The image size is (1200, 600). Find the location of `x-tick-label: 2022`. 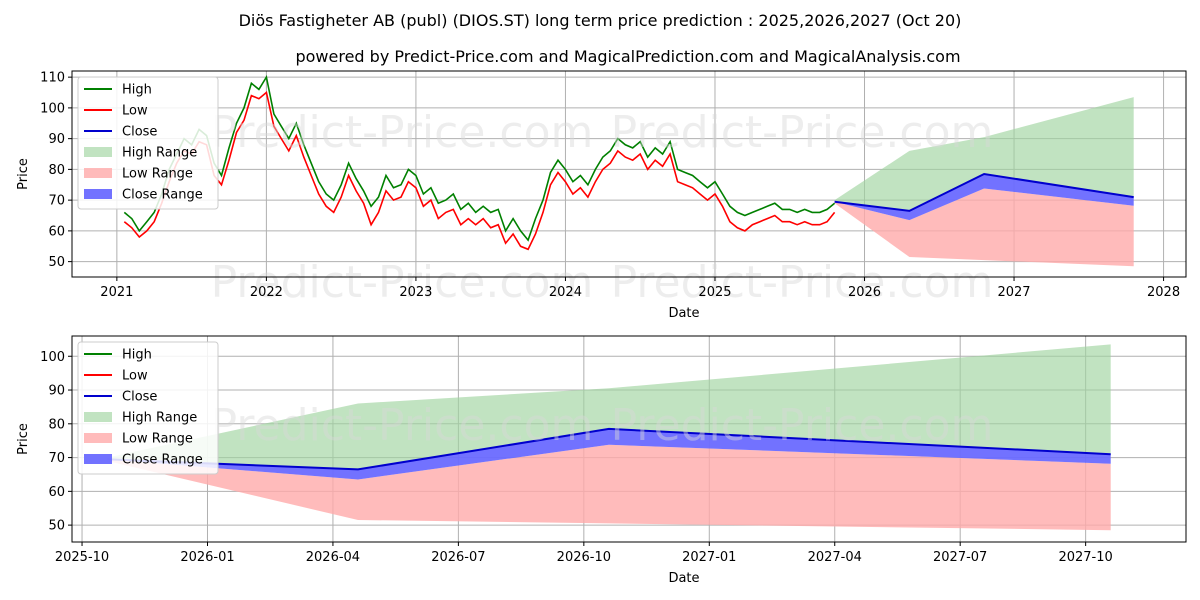

x-tick-label: 2022 is located at coordinates (266, 292).